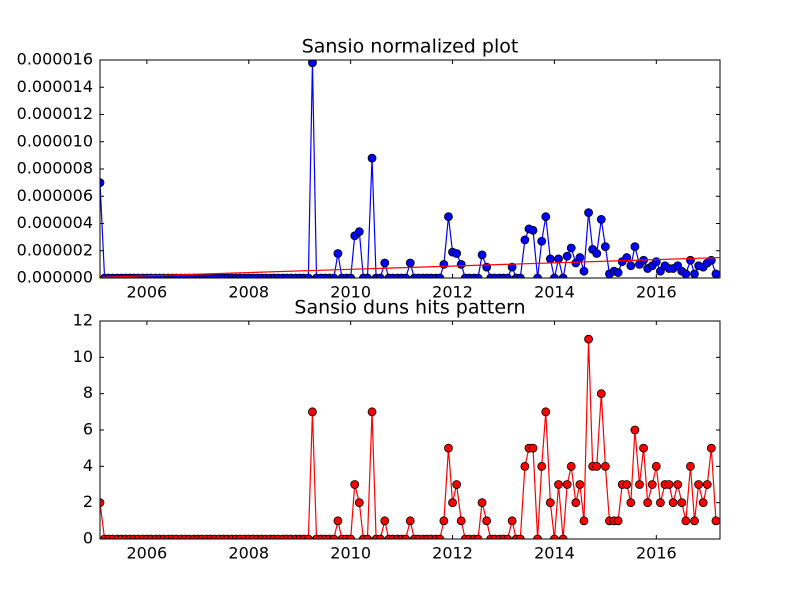 This screenshot has height=600, width=800. What do you see at coordinates (410, 47) in the screenshot?
I see `chart-title: Sansio normalized plot` at bounding box center [410, 47].